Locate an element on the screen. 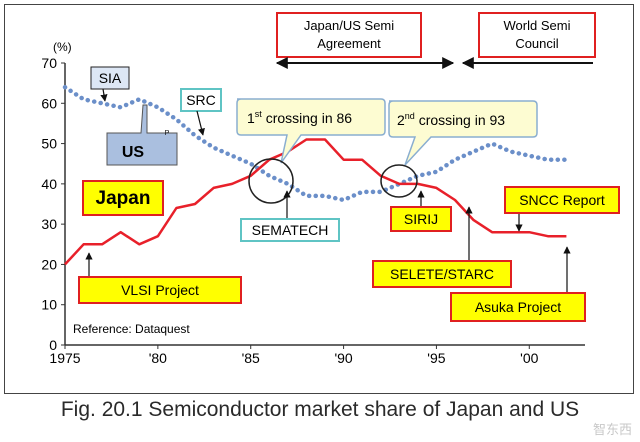  crossing-2-sup: nd is located at coordinates (410, 116).